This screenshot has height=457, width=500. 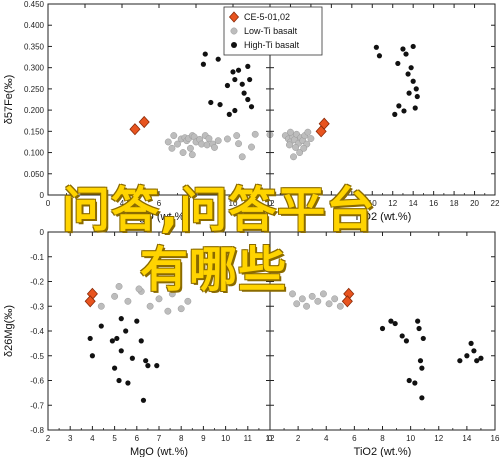 I want to click on x-tick-label: 11, so click(x=248, y=438).